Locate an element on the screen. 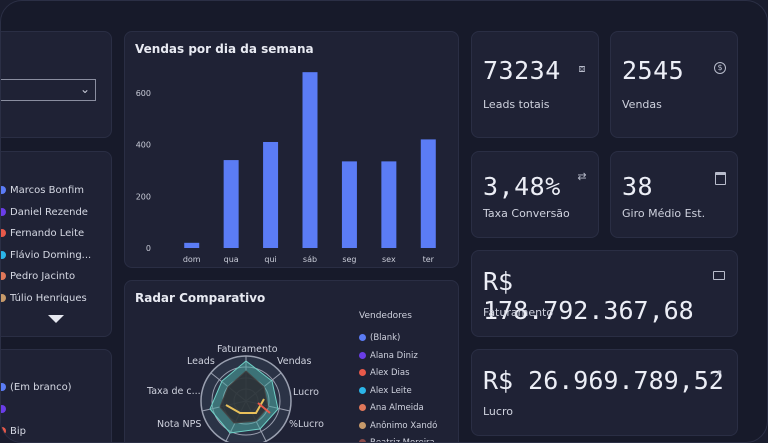 Image resolution: width=768 pixels, height=443 pixels. kpi-label: Vendas is located at coordinates (642, 104).